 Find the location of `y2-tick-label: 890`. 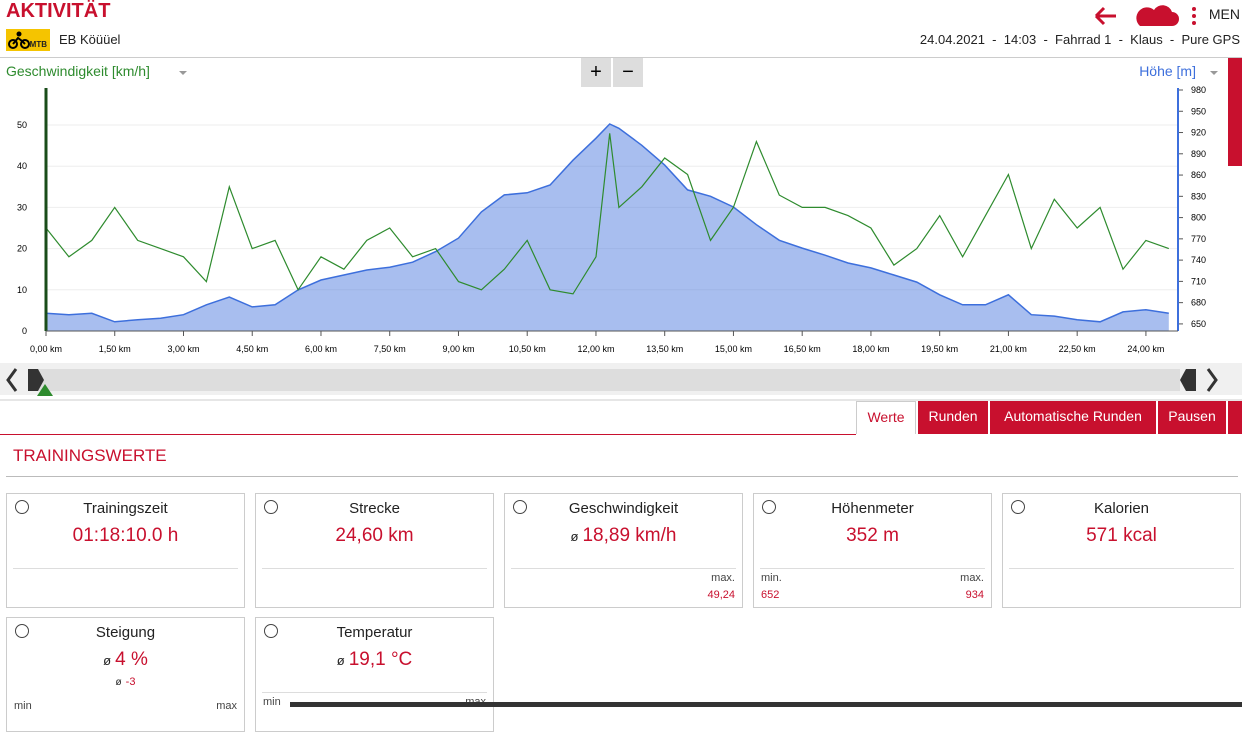

y2-tick-label: 890 is located at coordinates (1198, 154).